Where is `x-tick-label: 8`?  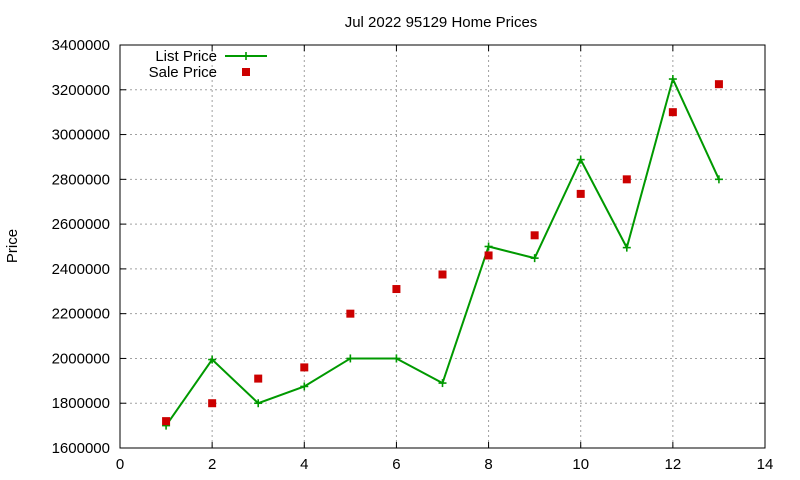
x-tick-label: 8 is located at coordinates (488, 464).